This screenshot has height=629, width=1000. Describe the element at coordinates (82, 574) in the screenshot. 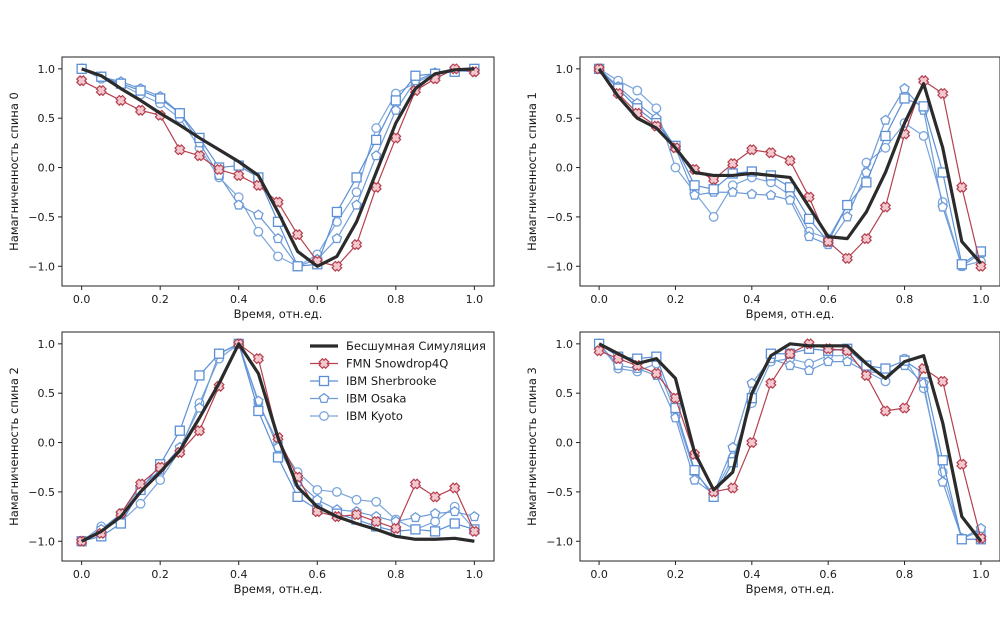

I see `x-tick-label: 0.0` at that location.